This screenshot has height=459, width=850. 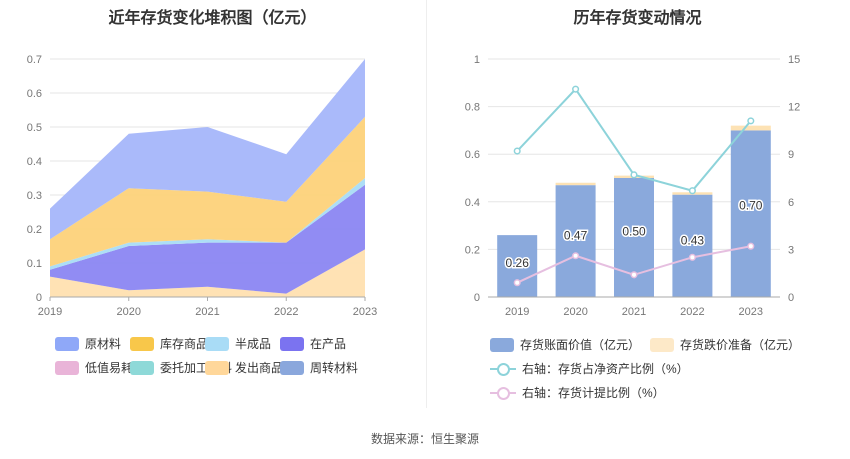 I want to click on legend-item: 原材料, so click(x=88, y=343).